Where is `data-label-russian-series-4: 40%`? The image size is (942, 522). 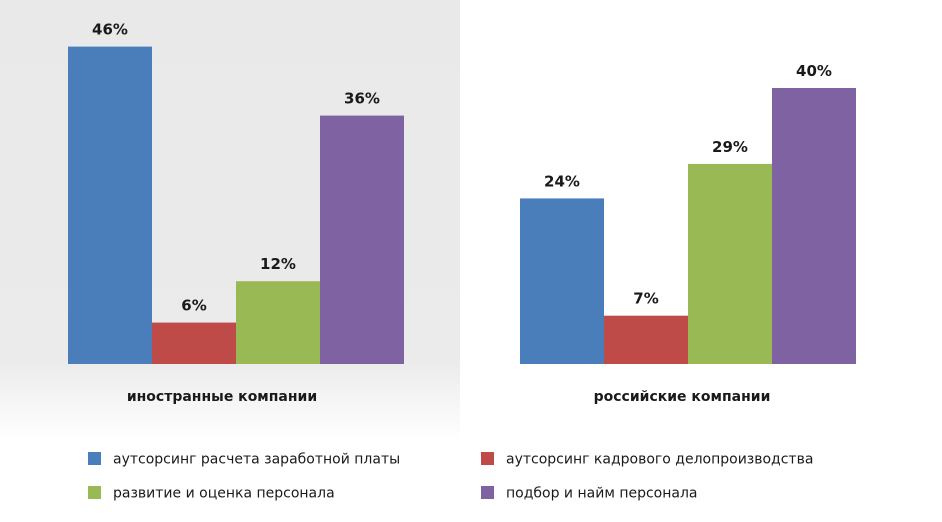 data-label-russian-series-4: 40% is located at coordinates (814, 71).